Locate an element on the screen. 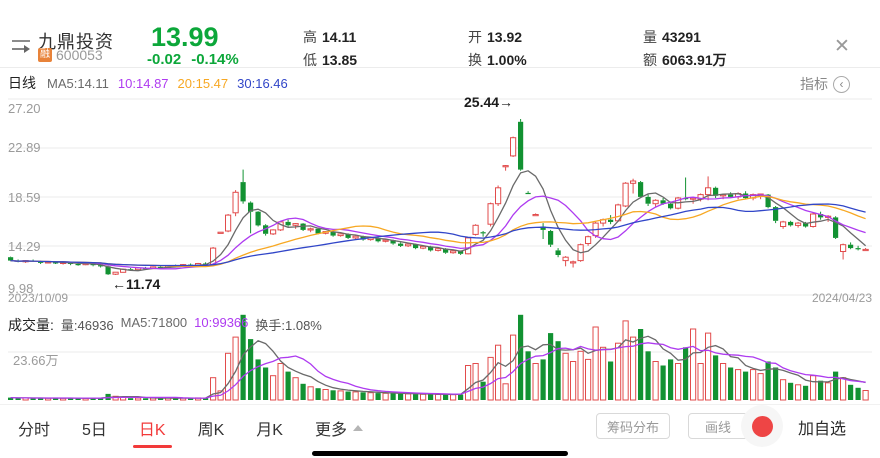  volume-indicator-bar: 成交量: 量:46936 MA5:71800 10:99366 换手:1.08% is located at coordinates (165, 325).